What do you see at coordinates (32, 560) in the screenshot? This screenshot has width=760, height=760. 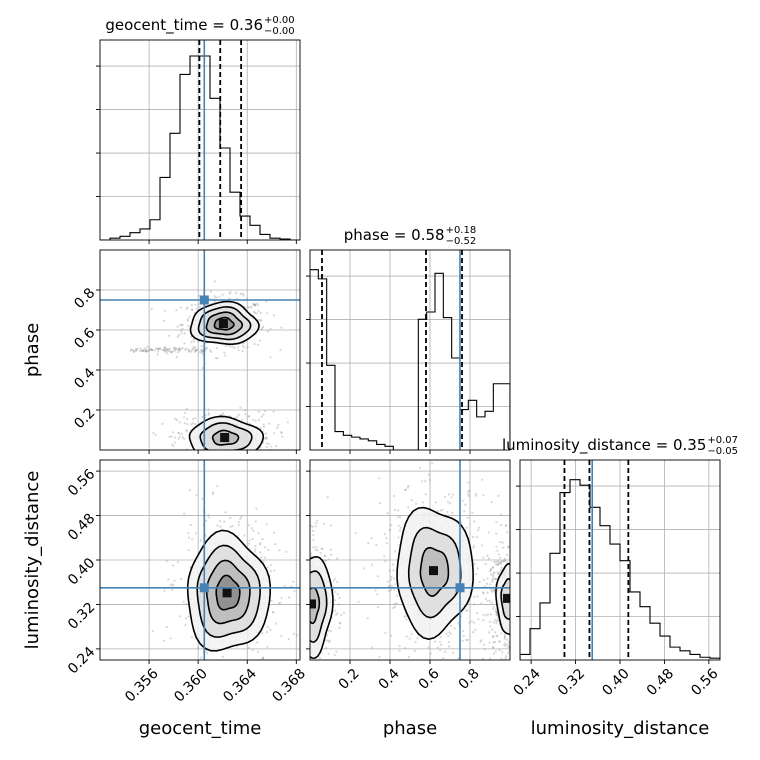 I see `y-axis-label-luminosity_distance: luminosity_distance` at bounding box center [32, 560].